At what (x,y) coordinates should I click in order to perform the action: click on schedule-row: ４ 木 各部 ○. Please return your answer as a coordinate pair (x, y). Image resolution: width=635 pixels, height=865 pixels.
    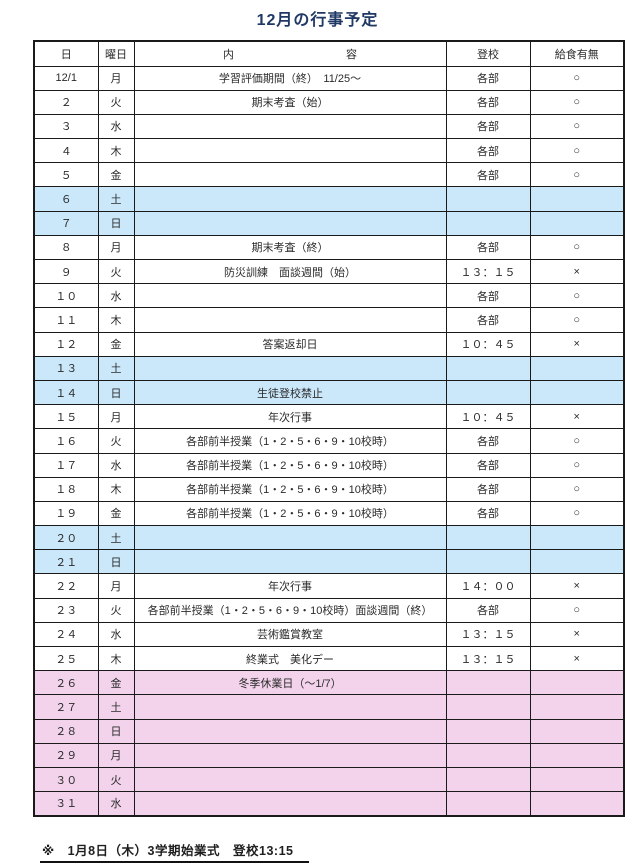
    Looking at the image, I should click on (329, 151).